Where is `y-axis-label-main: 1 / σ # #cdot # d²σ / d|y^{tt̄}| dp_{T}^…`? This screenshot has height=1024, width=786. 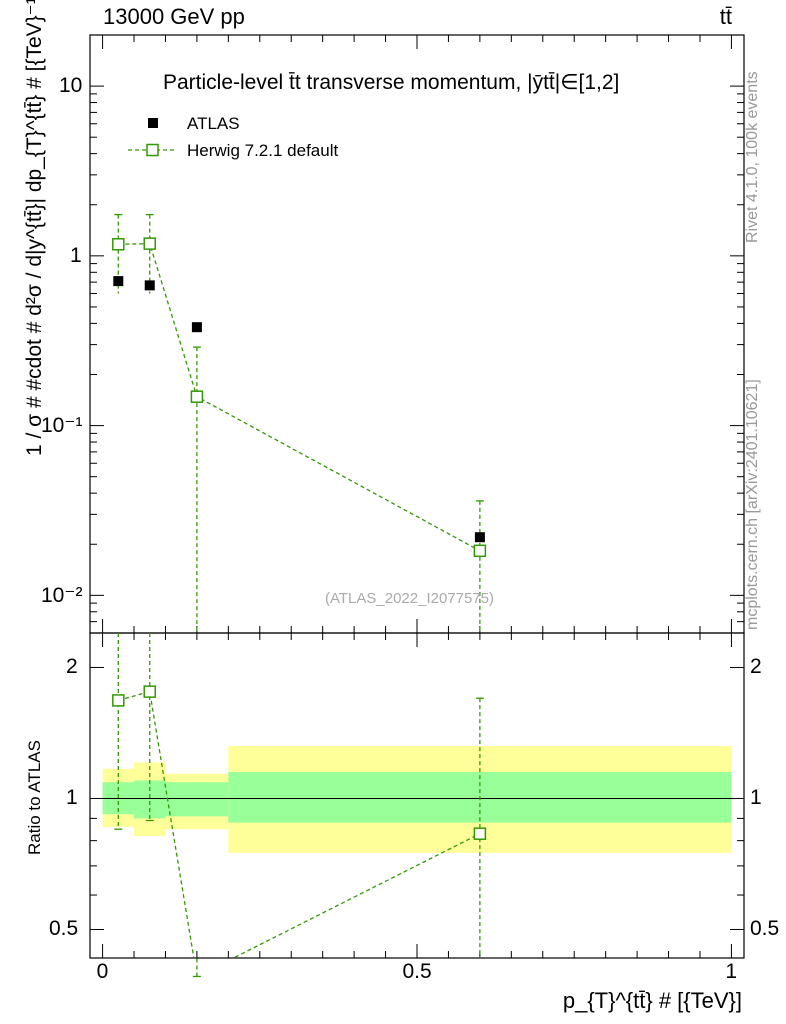 y-axis-label-main: 1 / σ # #cdot # d²σ / d|y^{tt̄}| dp_{T}^… is located at coordinates (34, 228).